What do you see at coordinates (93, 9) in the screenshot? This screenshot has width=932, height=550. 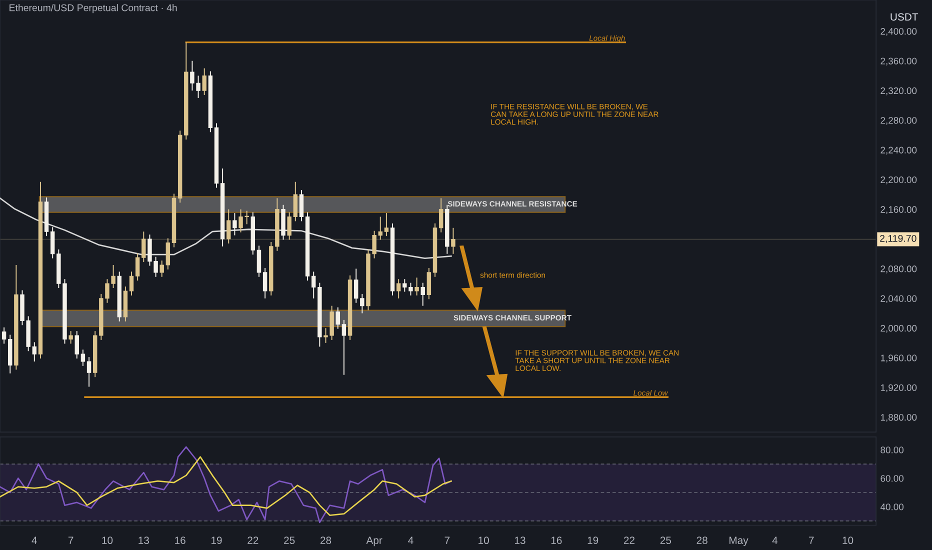 I see `chart-title: Ethereum/USD Perpetual Contract · 4h` at bounding box center [93, 9].